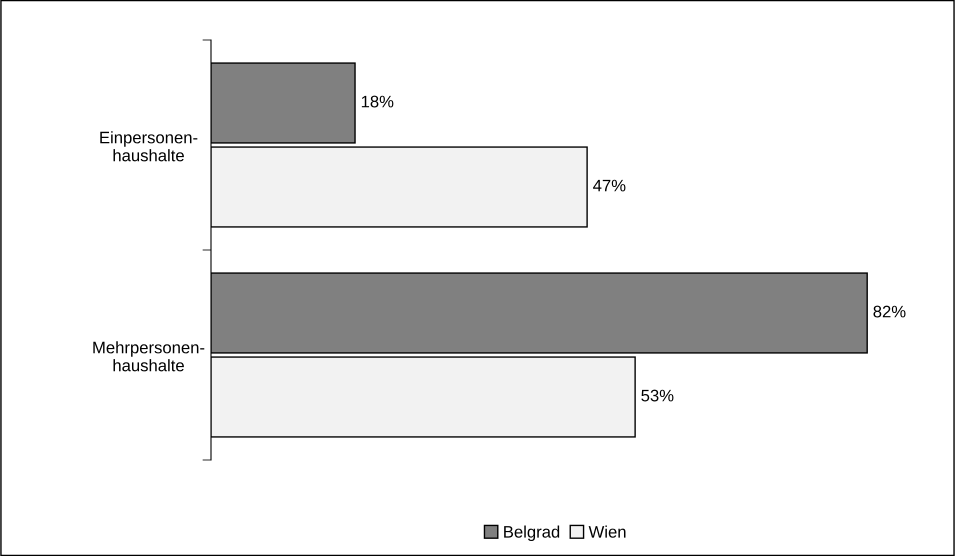  I want to click on legend-label: Wien, so click(607, 531).